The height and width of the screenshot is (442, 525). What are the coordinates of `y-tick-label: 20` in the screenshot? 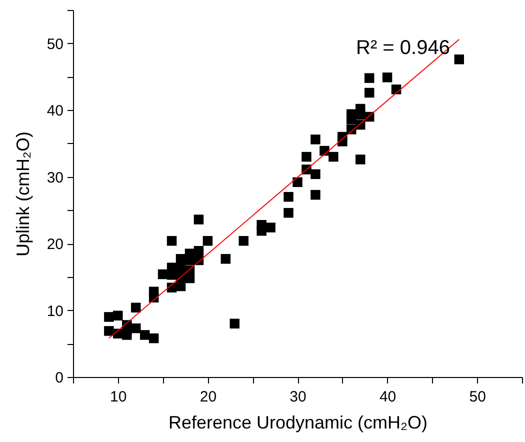 It's located at (55, 245).